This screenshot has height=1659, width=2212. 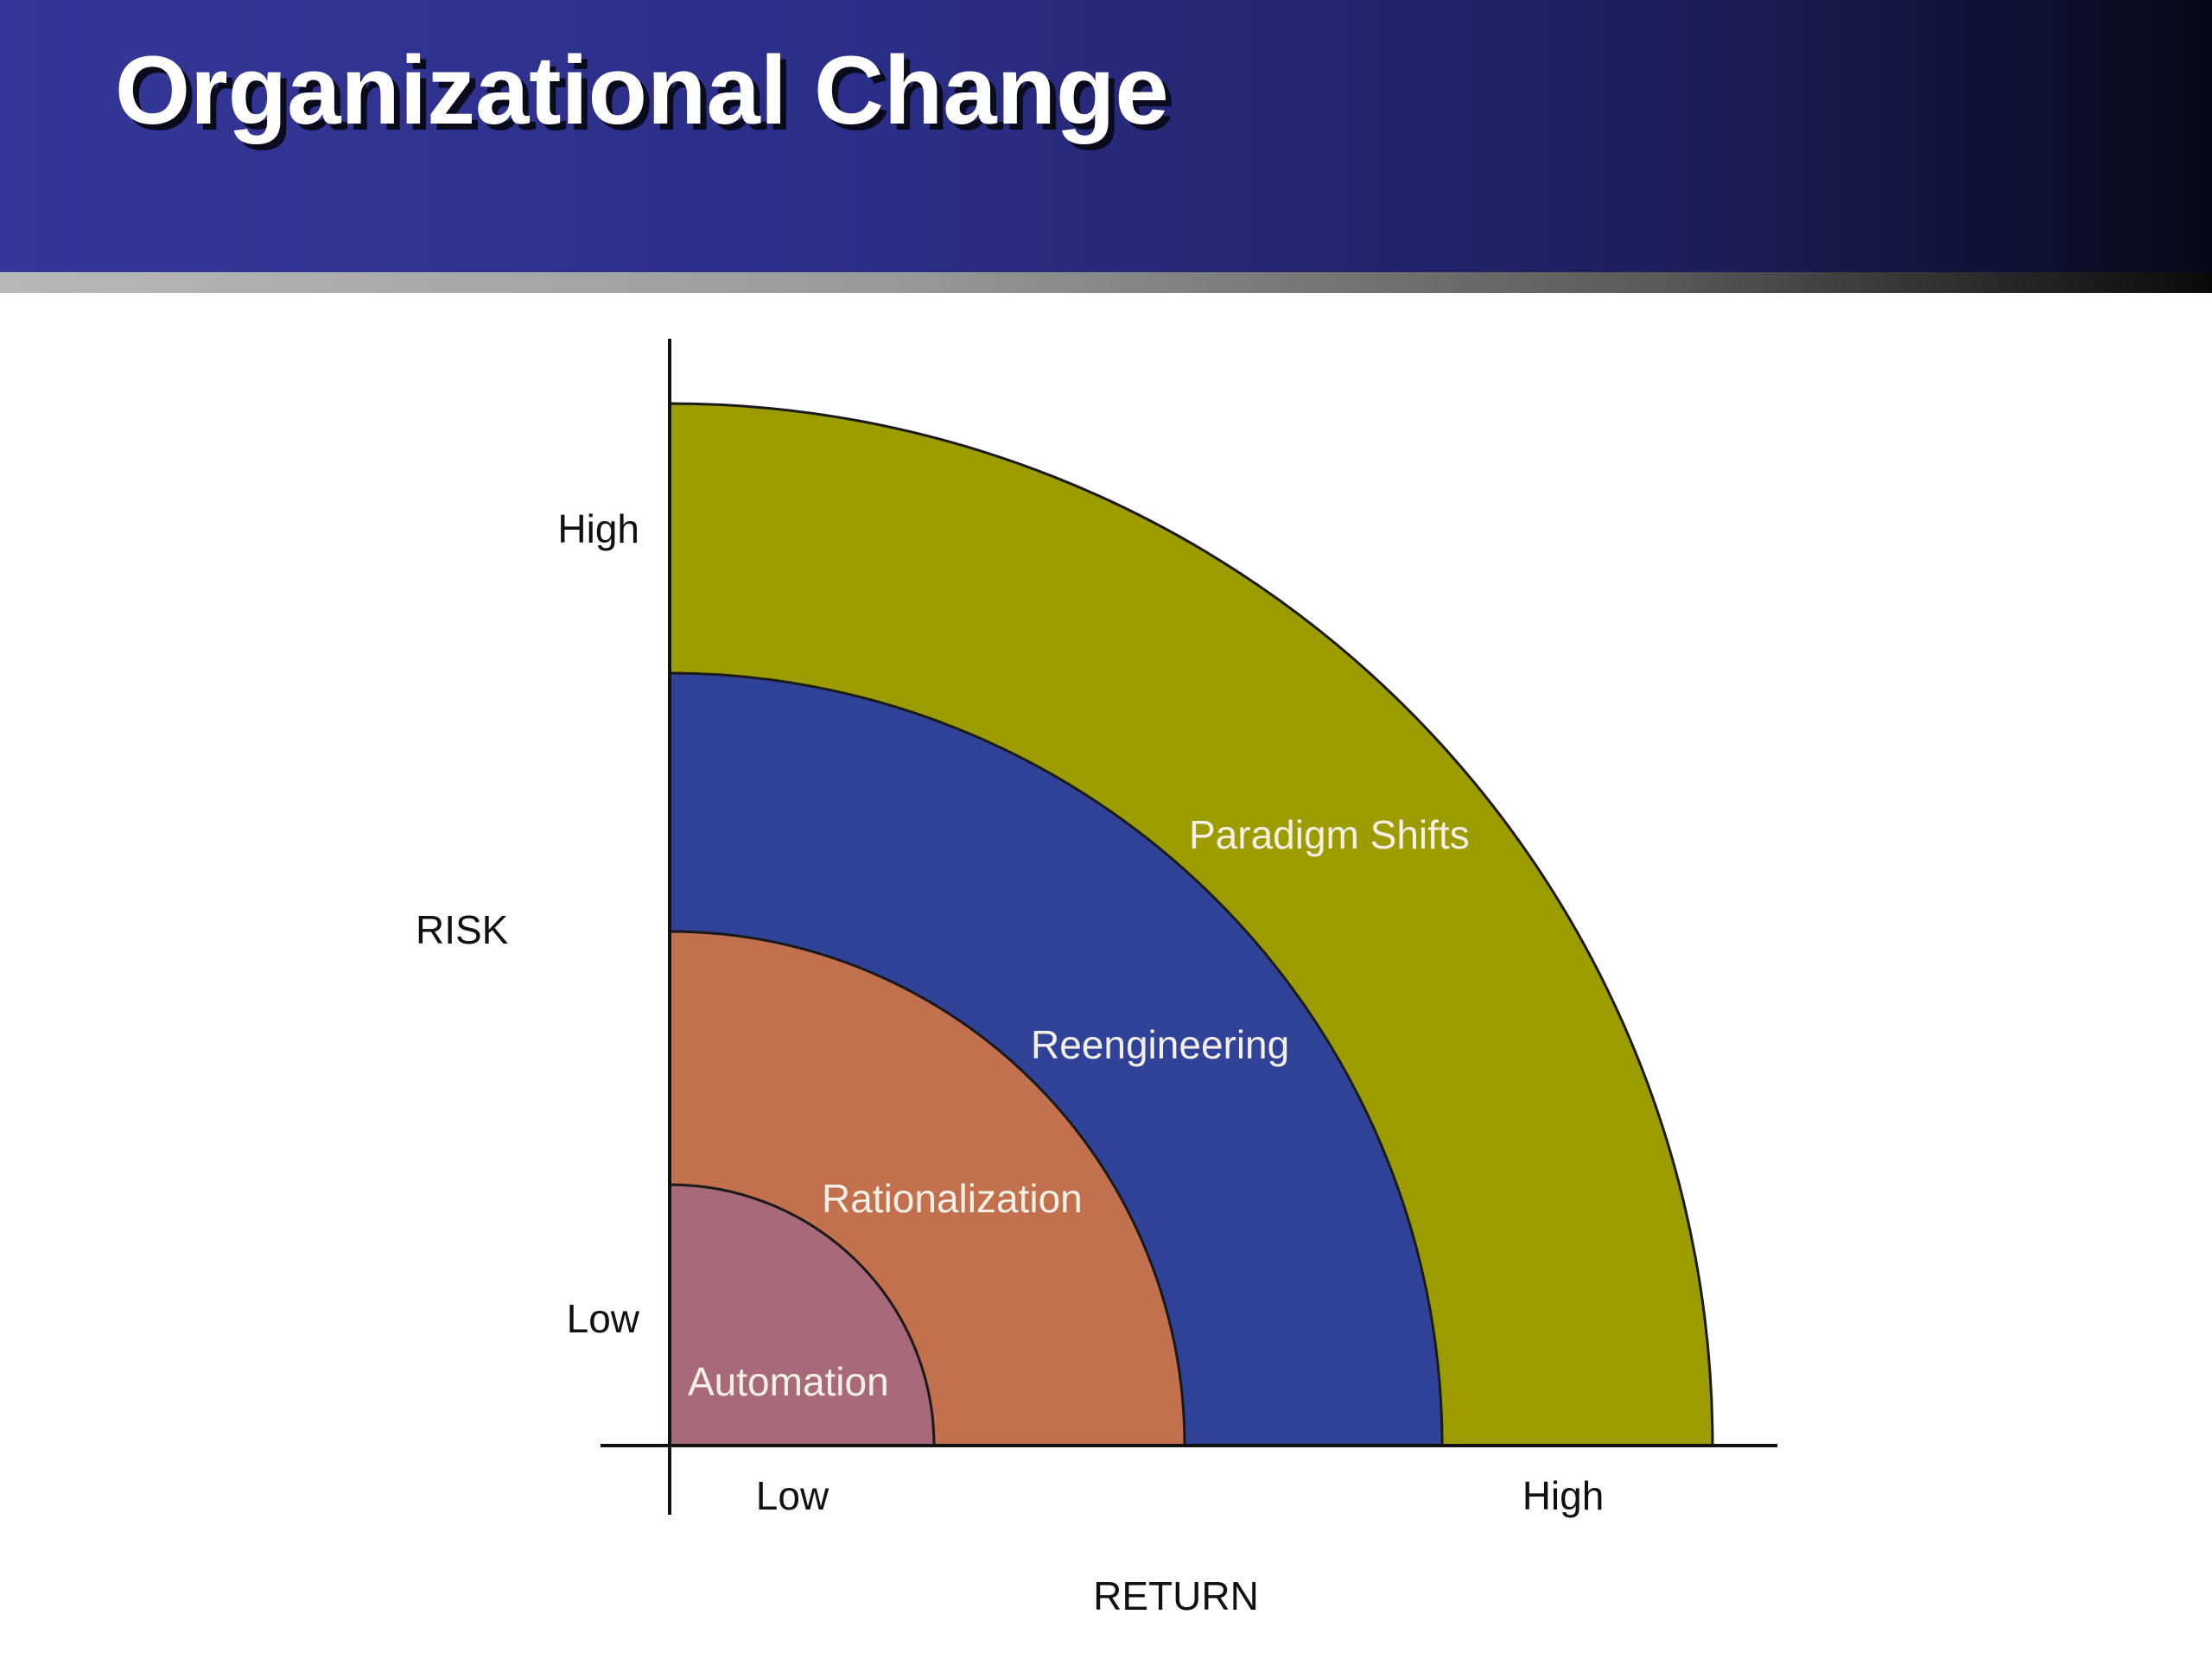 What do you see at coordinates (952, 1198) in the screenshot?
I see `rationalization-label: Rationalization` at bounding box center [952, 1198].